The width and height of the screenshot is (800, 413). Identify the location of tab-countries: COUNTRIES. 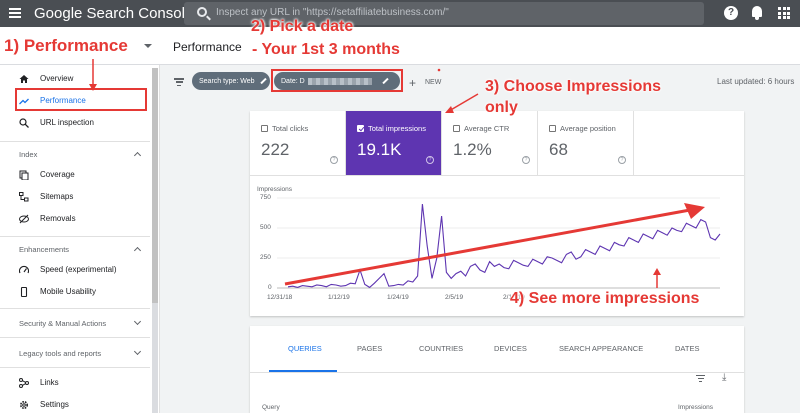
(441, 348).